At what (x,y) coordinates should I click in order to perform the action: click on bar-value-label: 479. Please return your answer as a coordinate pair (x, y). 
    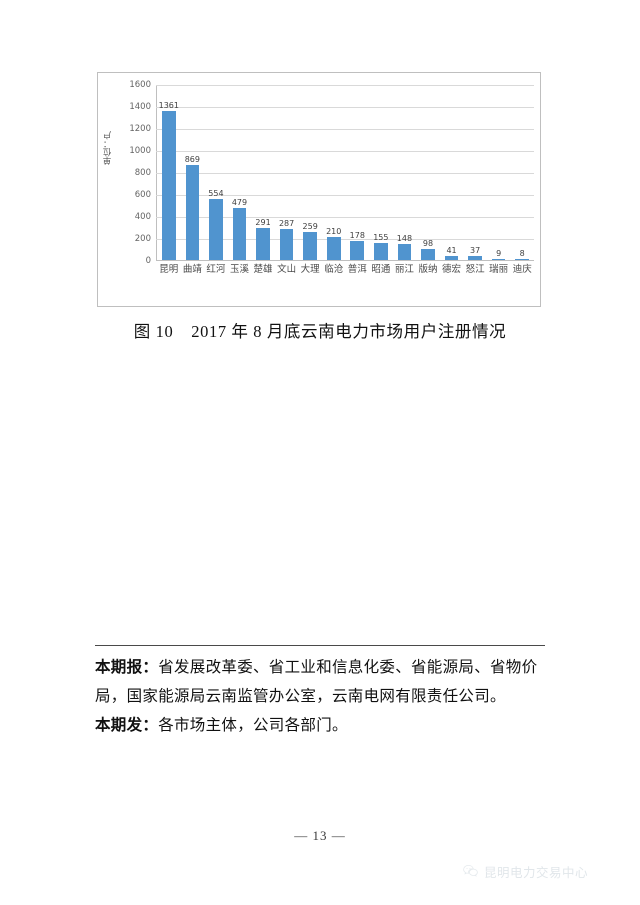
    Looking at the image, I should click on (239, 202).